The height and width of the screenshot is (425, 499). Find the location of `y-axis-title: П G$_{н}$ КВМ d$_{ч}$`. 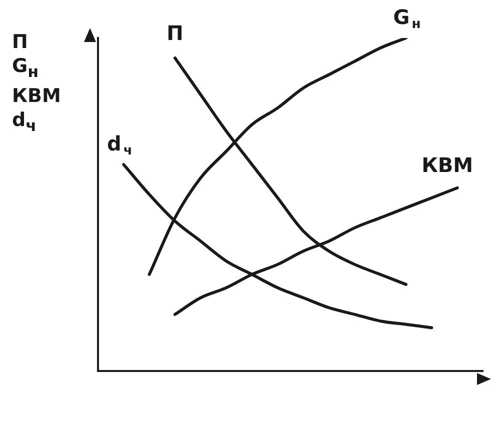

y-axis-title: П G$_{н}$ КВМ d$_{ч}$ is located at coordinates (36, 83).